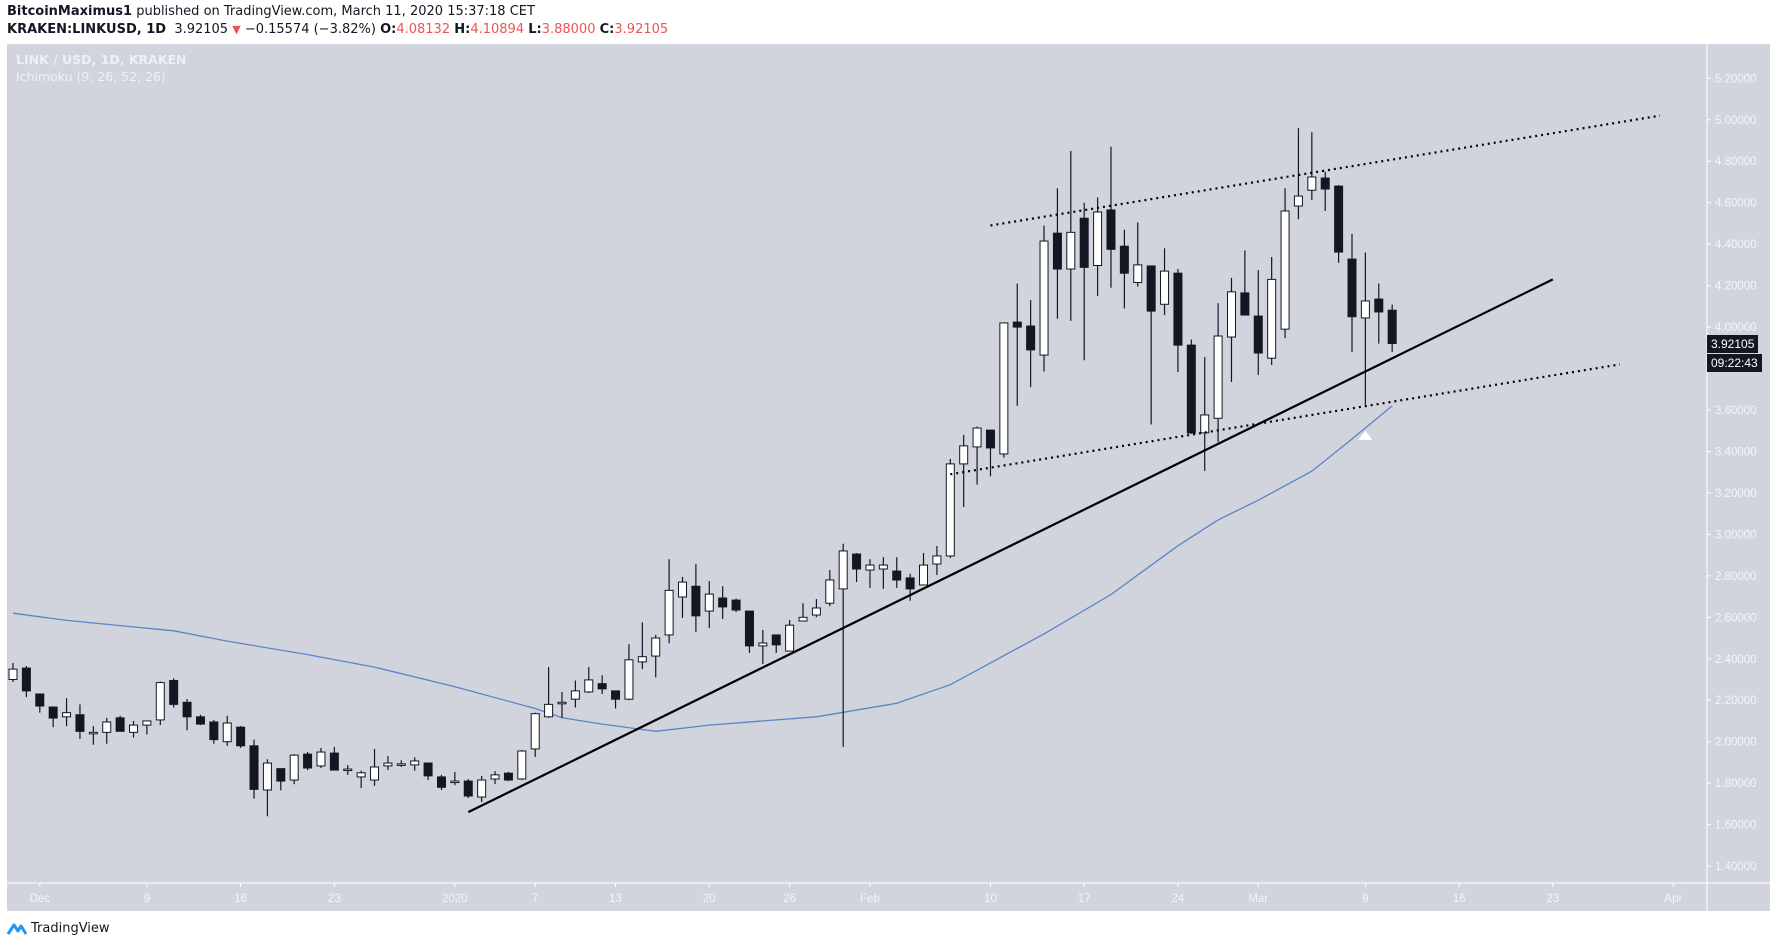  I want to click on tradingview-footer: TradingView, so click(58, 928).